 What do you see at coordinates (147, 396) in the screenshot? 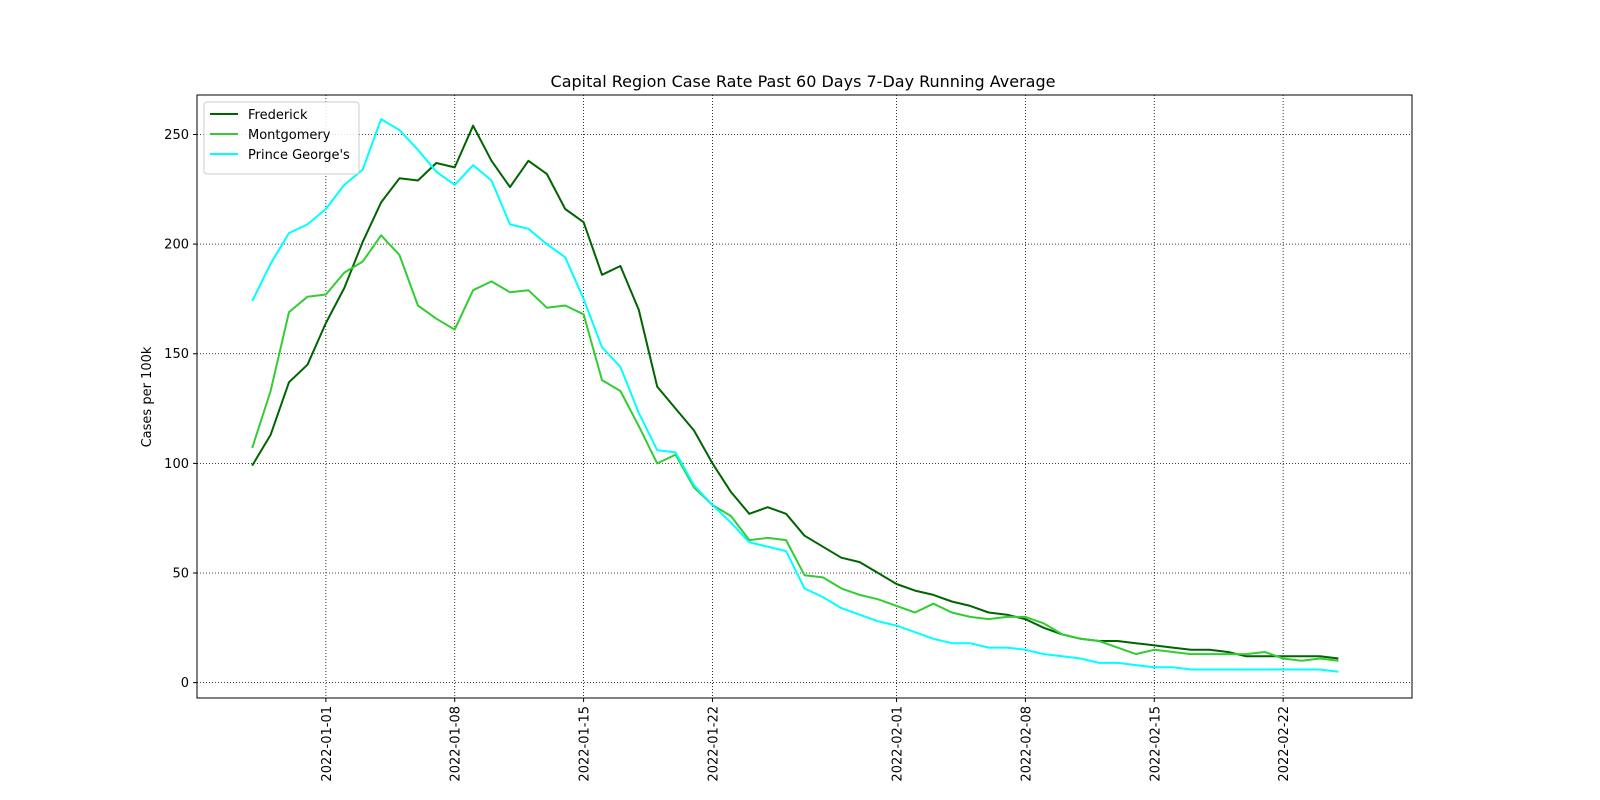
I see `y-axis-label: Cases per 100k` at bounding box center [147, 396].